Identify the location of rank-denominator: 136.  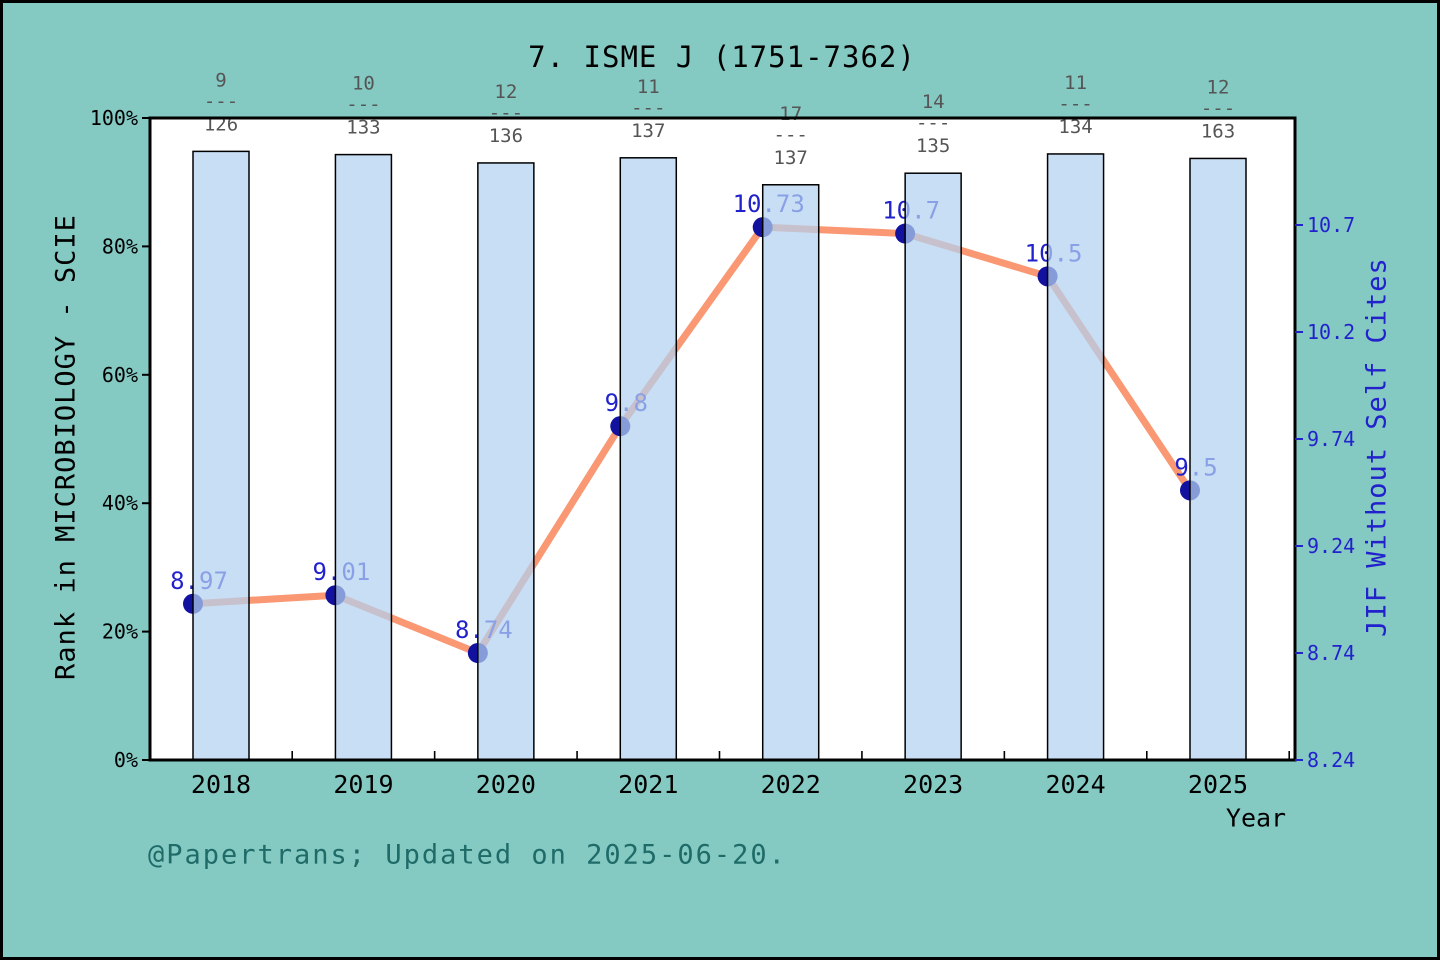
(506, 136).